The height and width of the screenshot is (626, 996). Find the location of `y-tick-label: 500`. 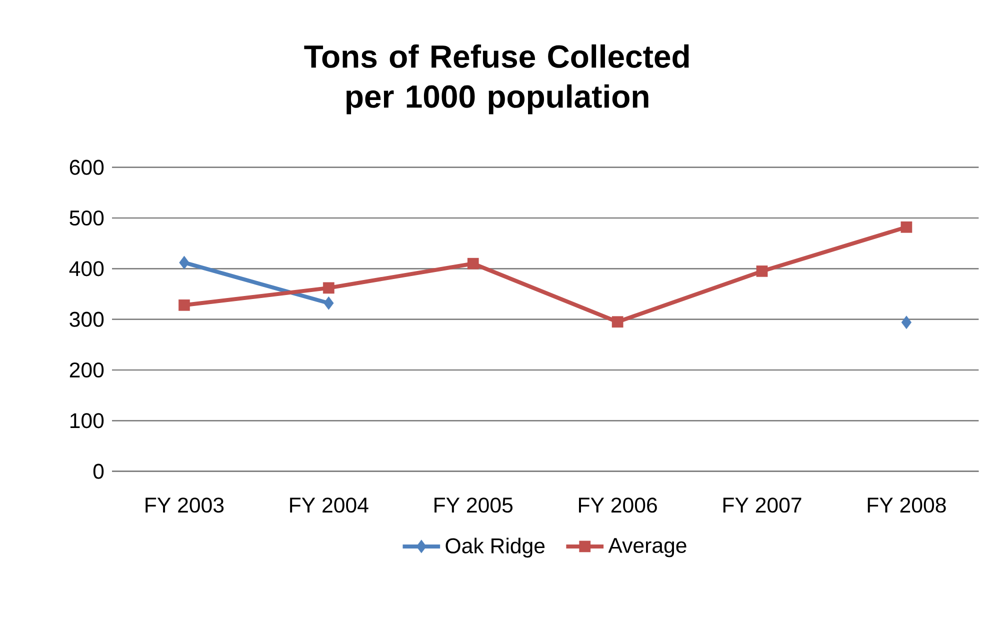

y-tick-label: 500 is located at coordinates (87, 218).